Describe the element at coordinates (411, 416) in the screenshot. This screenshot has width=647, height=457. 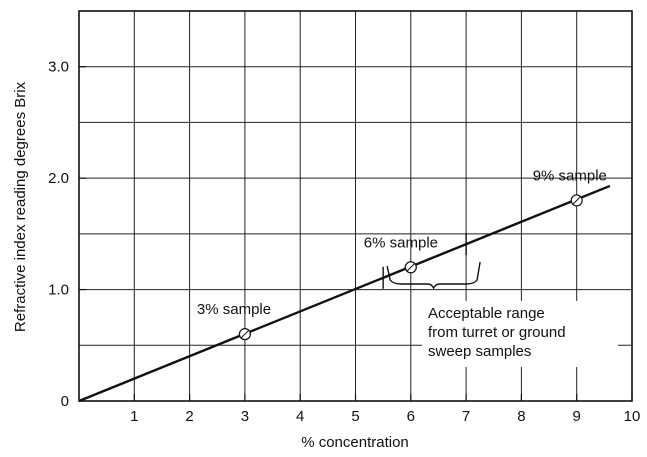
I see `x-tick-label: 6` at that location.